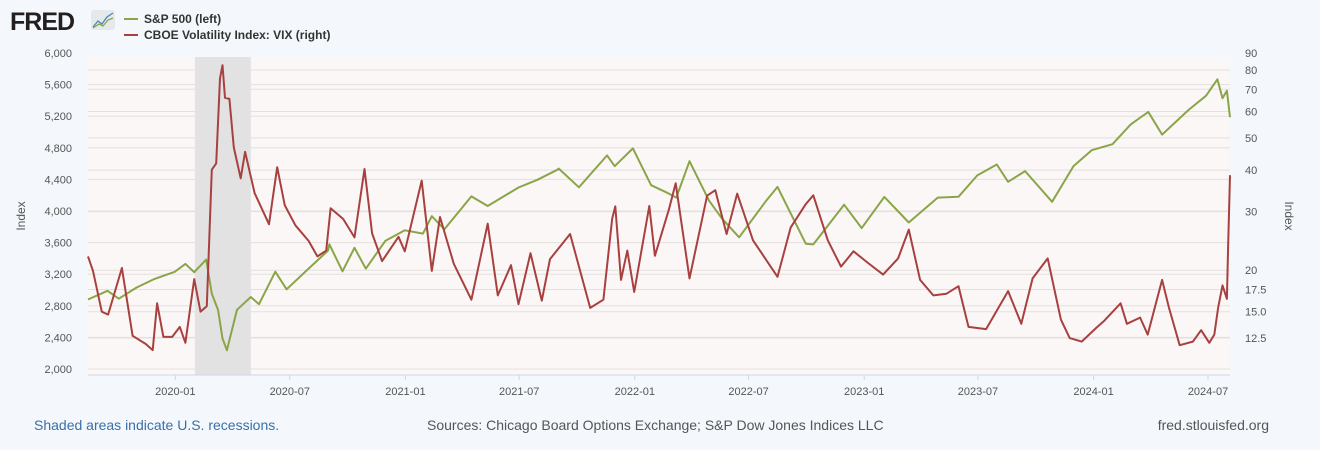  Describe the element at coordinates (58, 117) in the screenshot. I see `left-tick-label: 5,200` at that location.